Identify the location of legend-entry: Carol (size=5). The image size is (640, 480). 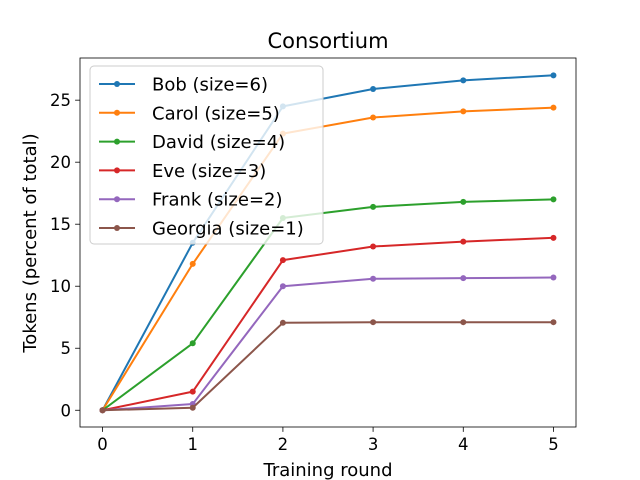
(189, 113).